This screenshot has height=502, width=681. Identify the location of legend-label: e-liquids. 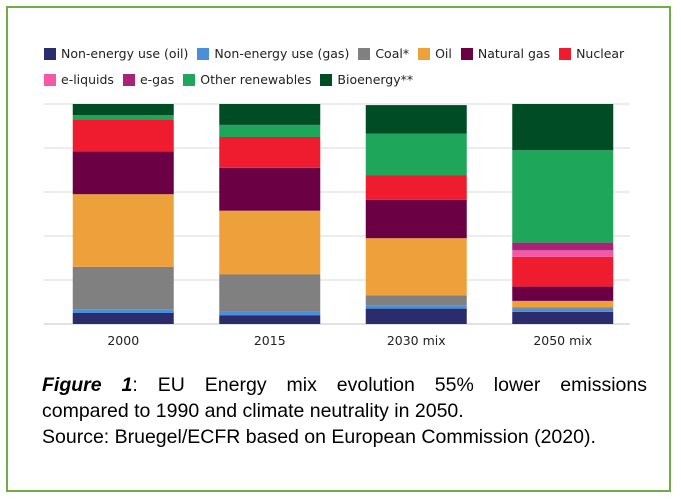
(87, 79).